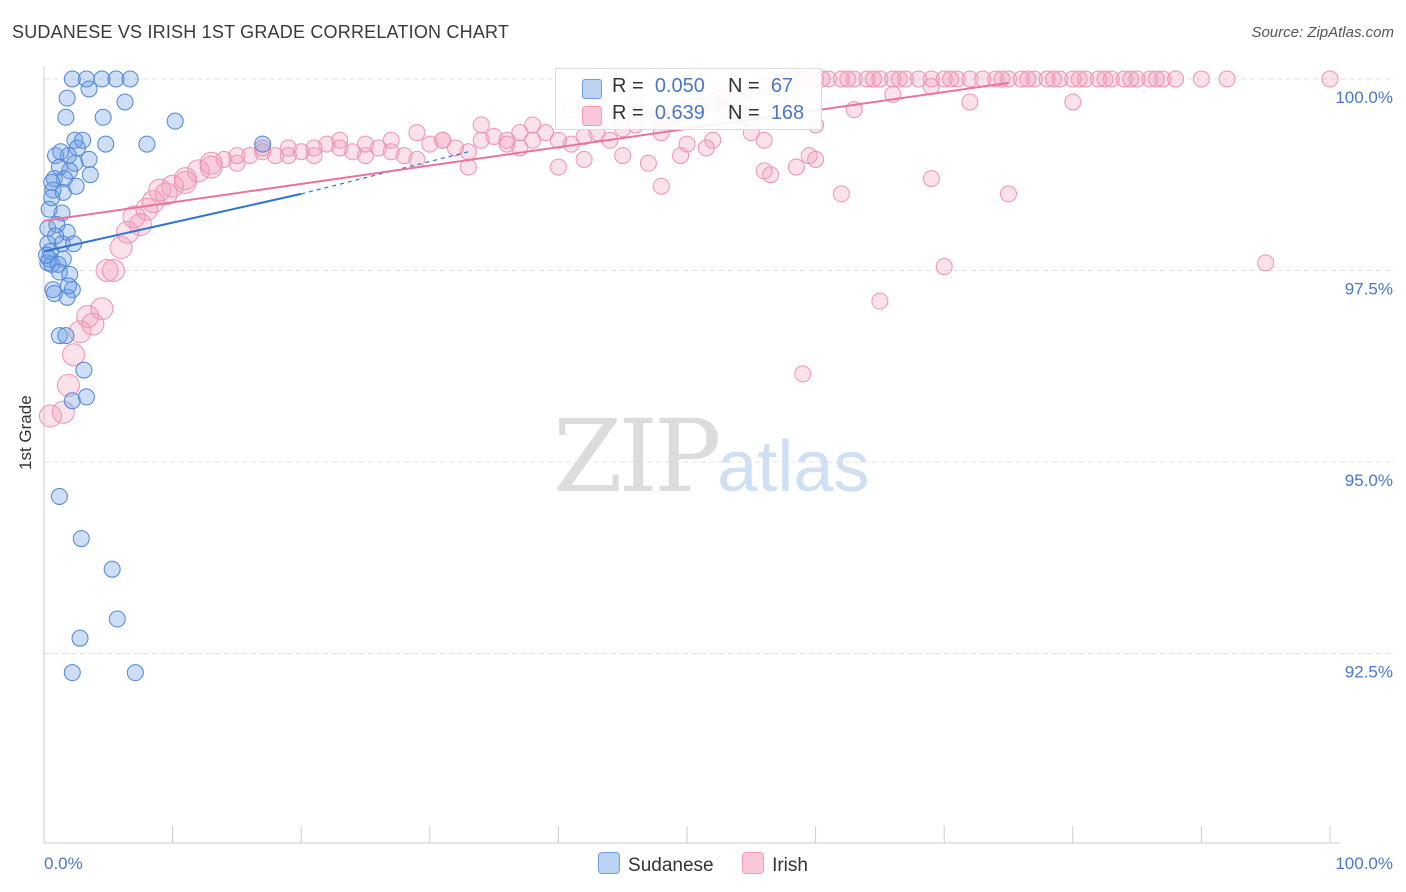  I want to click on series-legend: Sudanese Irish, so click(703, 865).